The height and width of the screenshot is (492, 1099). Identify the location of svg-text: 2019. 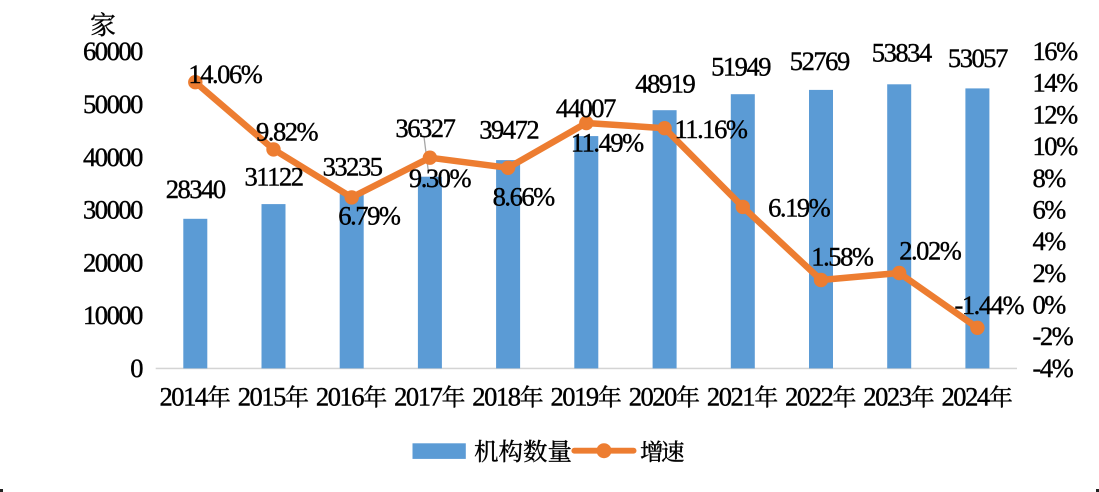
(575, 396).